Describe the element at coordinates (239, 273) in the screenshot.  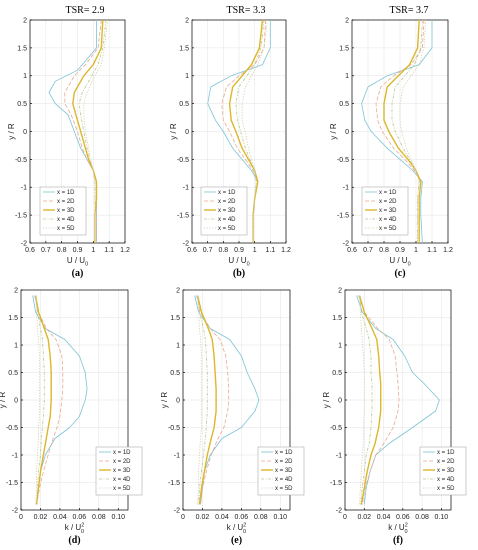
I see `panel-label: (b)` at that location.